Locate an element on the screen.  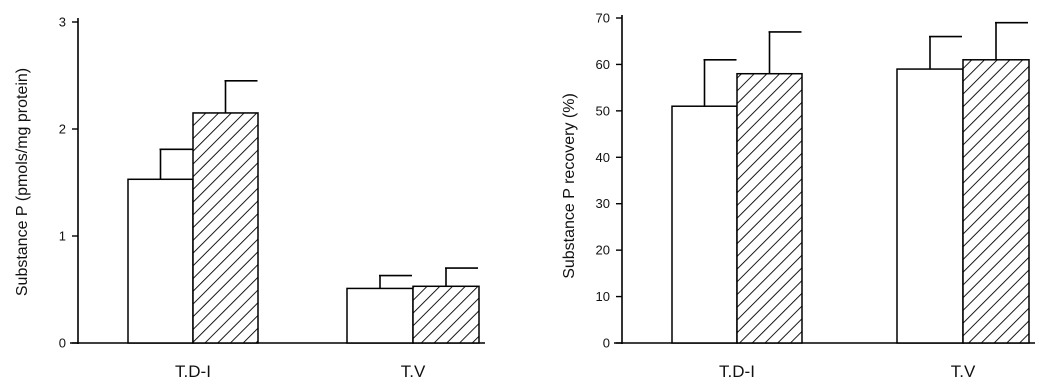
chart-2-y-tick-label: 50 is located at coordinates (603, 110).